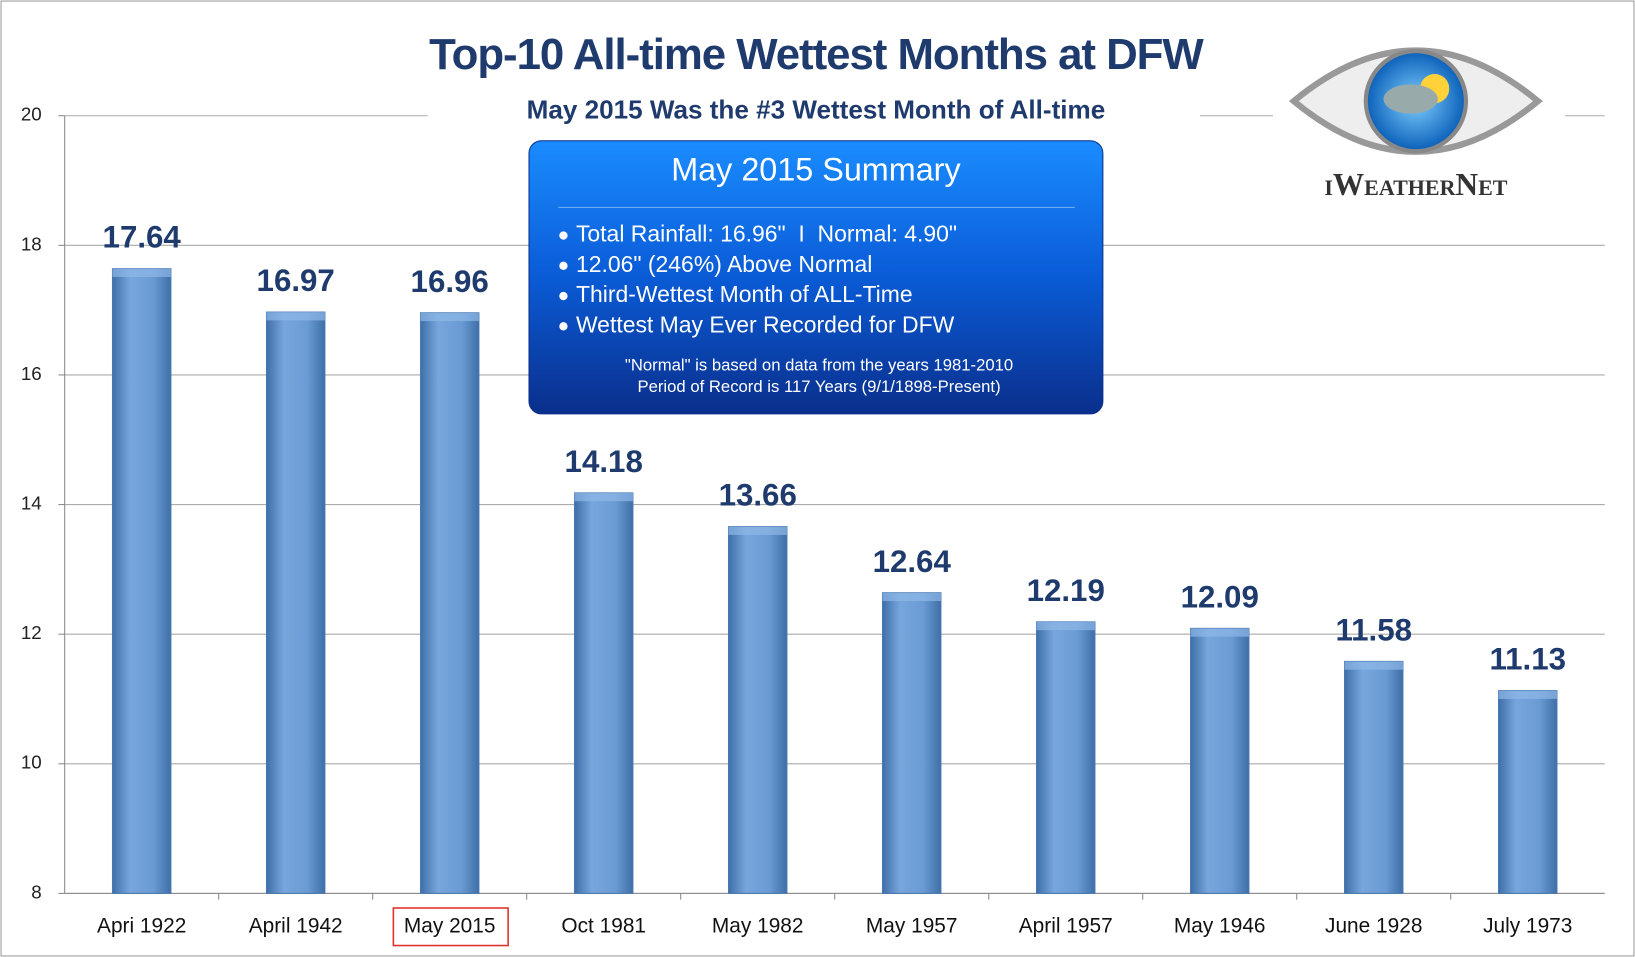 The image size is (1635, 957). Describe the element at coordinates (296, 925) in the screenshot. I see `x-tick-label: April 1942` at that location.